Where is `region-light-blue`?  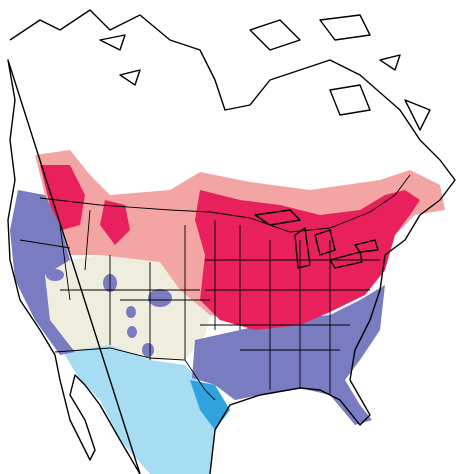
region-light-blue is located at coordinates (138, 409).